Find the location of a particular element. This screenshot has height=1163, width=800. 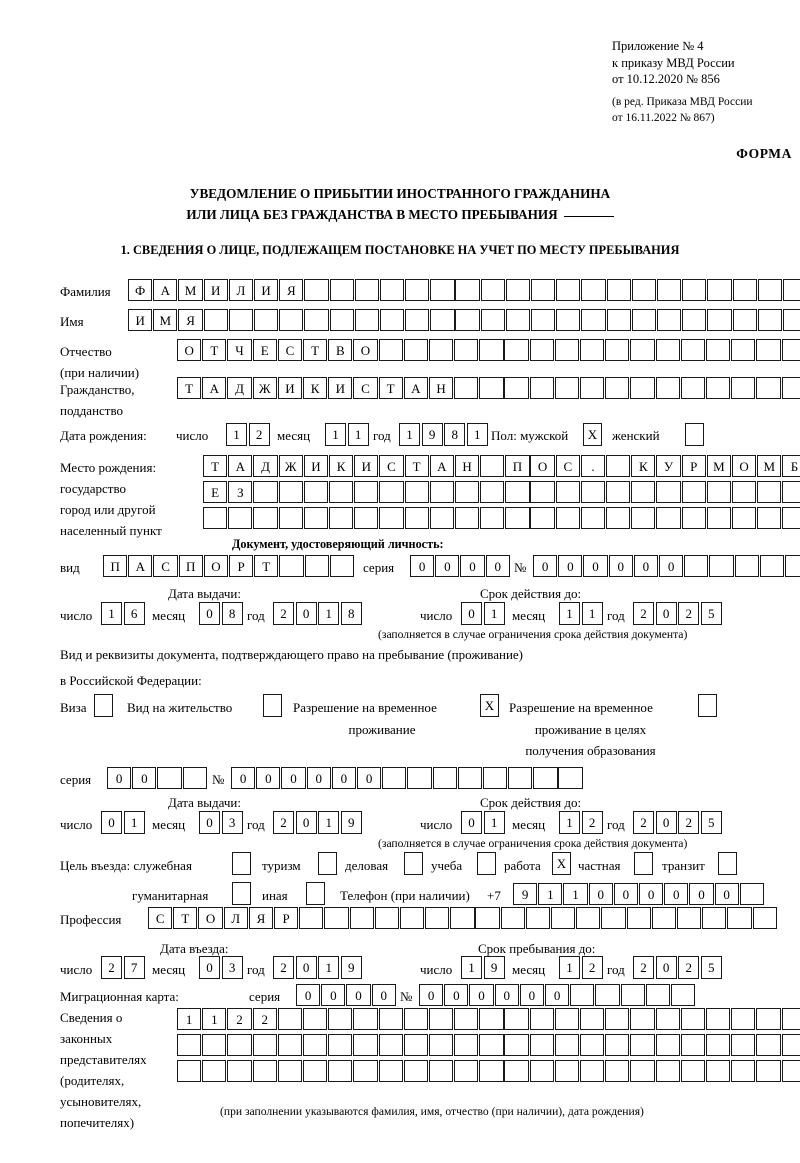

purpose-business-checkbox is located at coordinates (413, 863).